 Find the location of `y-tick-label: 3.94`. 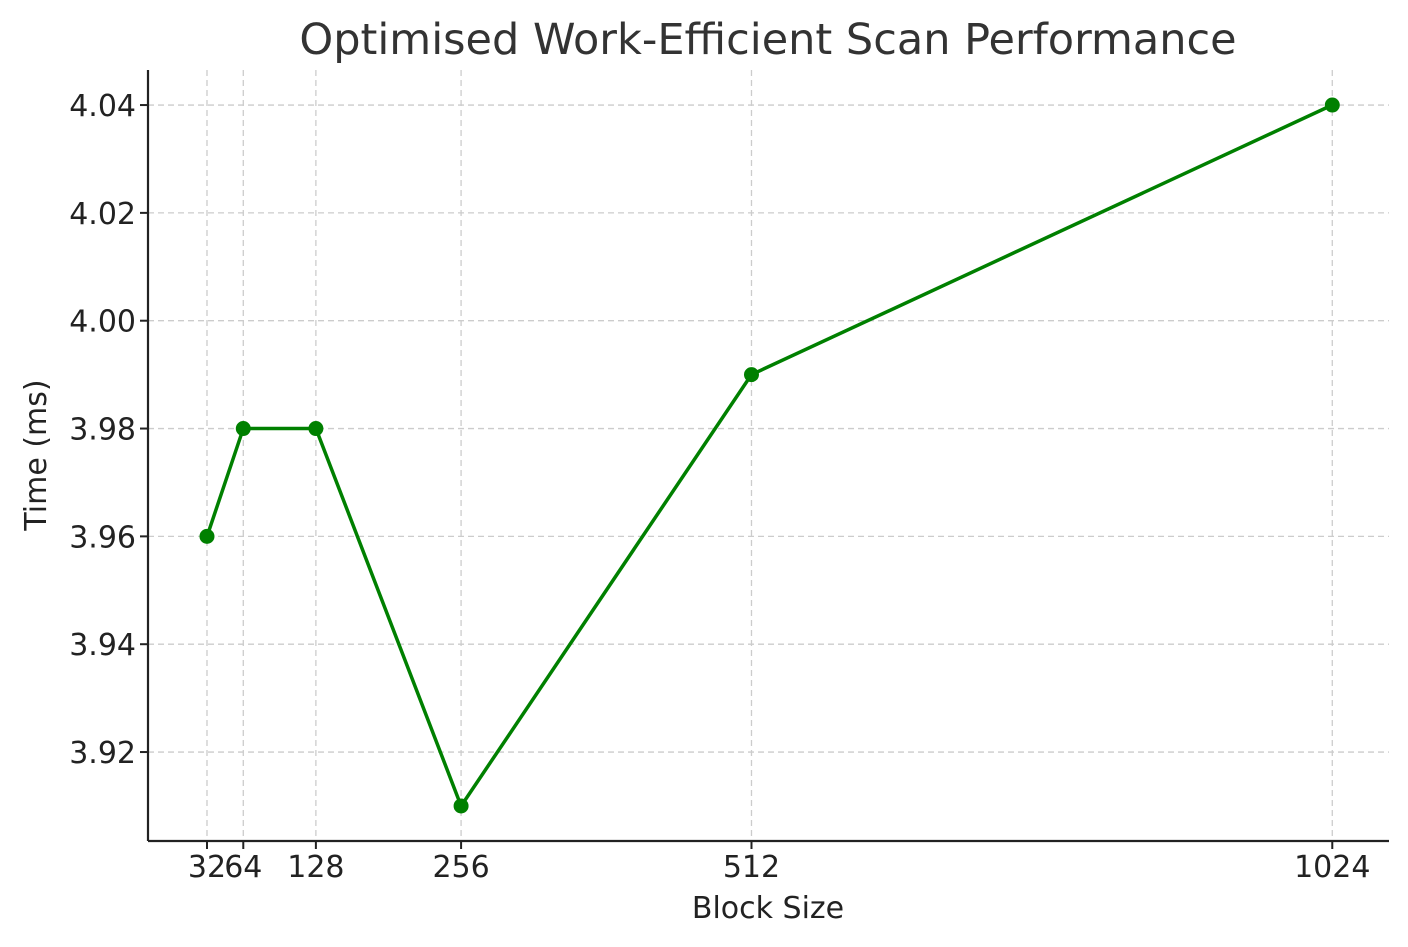

y-tick-label: 3.94 is located at coordinates (102, 645).